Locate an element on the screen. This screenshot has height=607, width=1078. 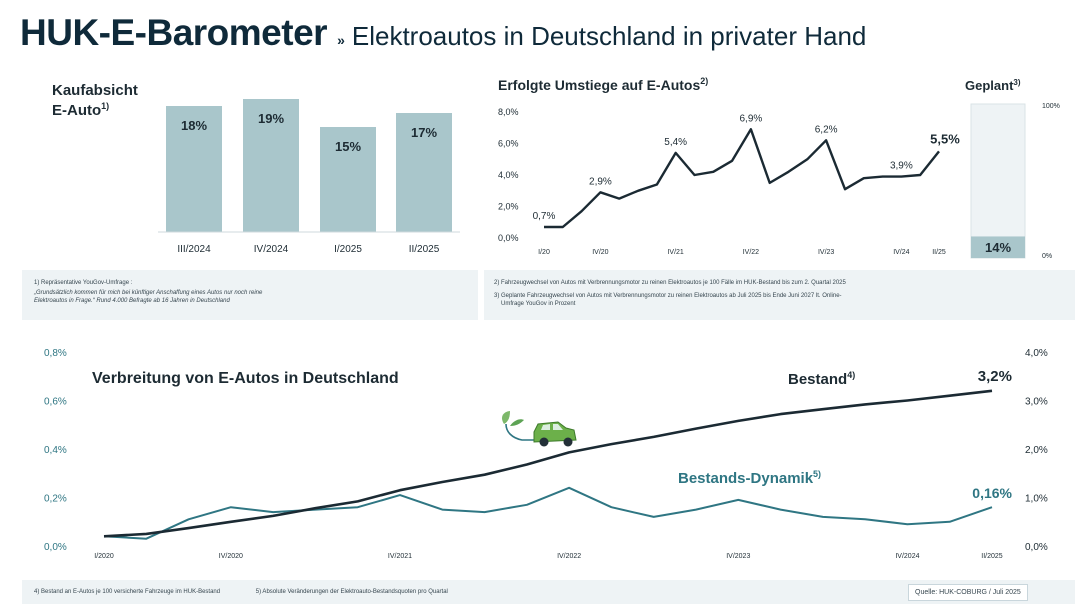
chart2-point-label-2: 5,4% is located at coordinates (675, 142).